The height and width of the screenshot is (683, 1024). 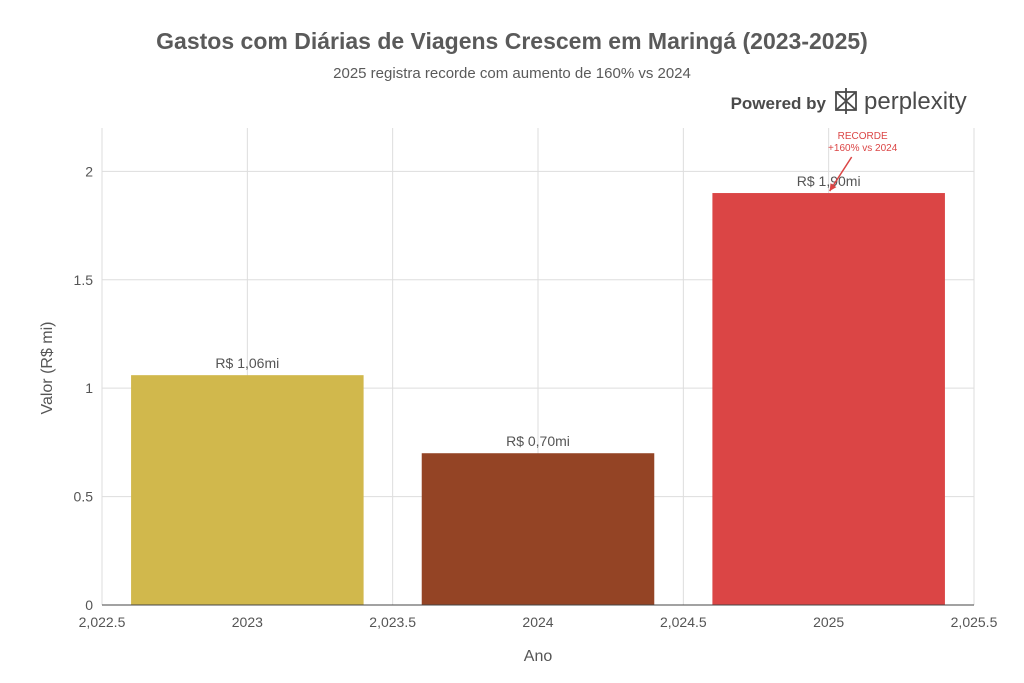 I want to click on x-tick-label: 2023, so click(x=247, y=622).